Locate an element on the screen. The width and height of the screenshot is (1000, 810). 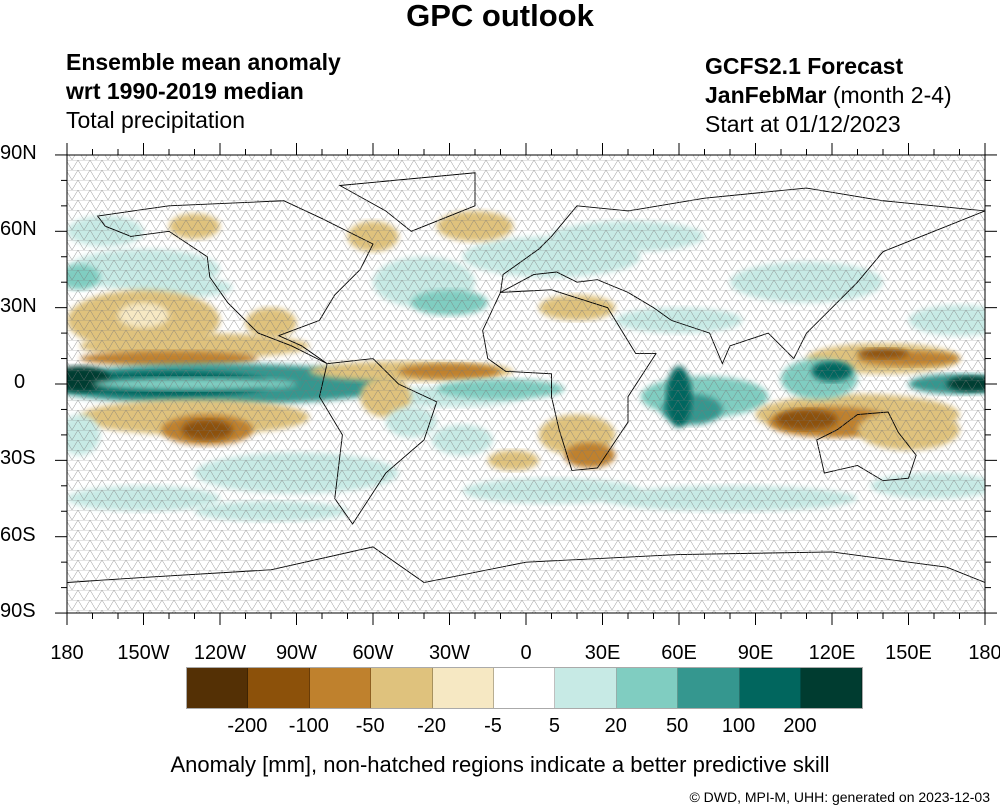
lon-label: 60E is located at coordinates (679, 653).